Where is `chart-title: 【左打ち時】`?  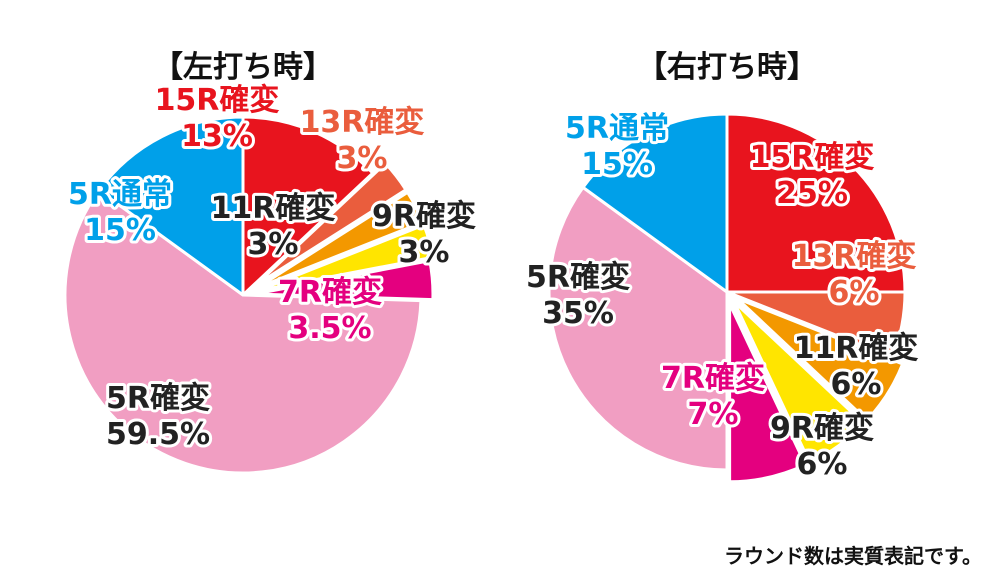
chart-title: 【左打ち時】 is located at coordinates (243, 67).